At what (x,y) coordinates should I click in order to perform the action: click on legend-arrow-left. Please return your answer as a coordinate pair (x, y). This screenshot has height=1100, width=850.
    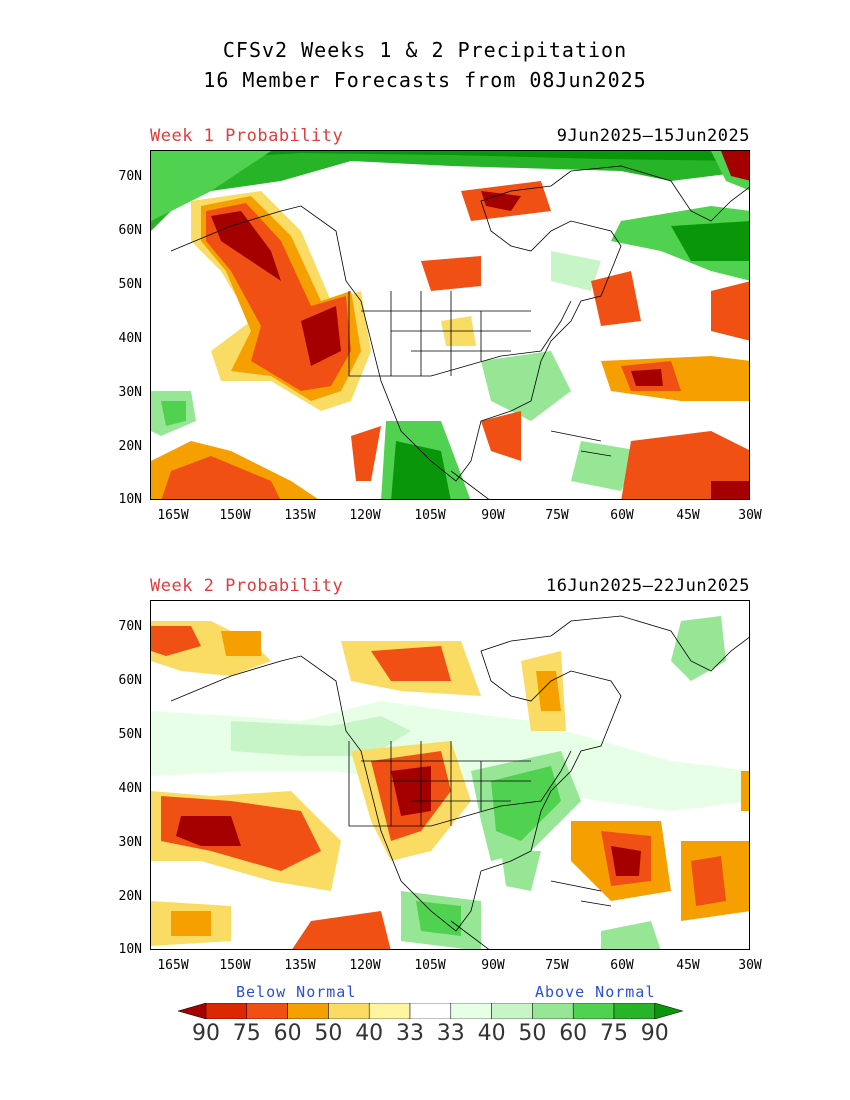
    Looking at the image, I should click on (192, 1011).